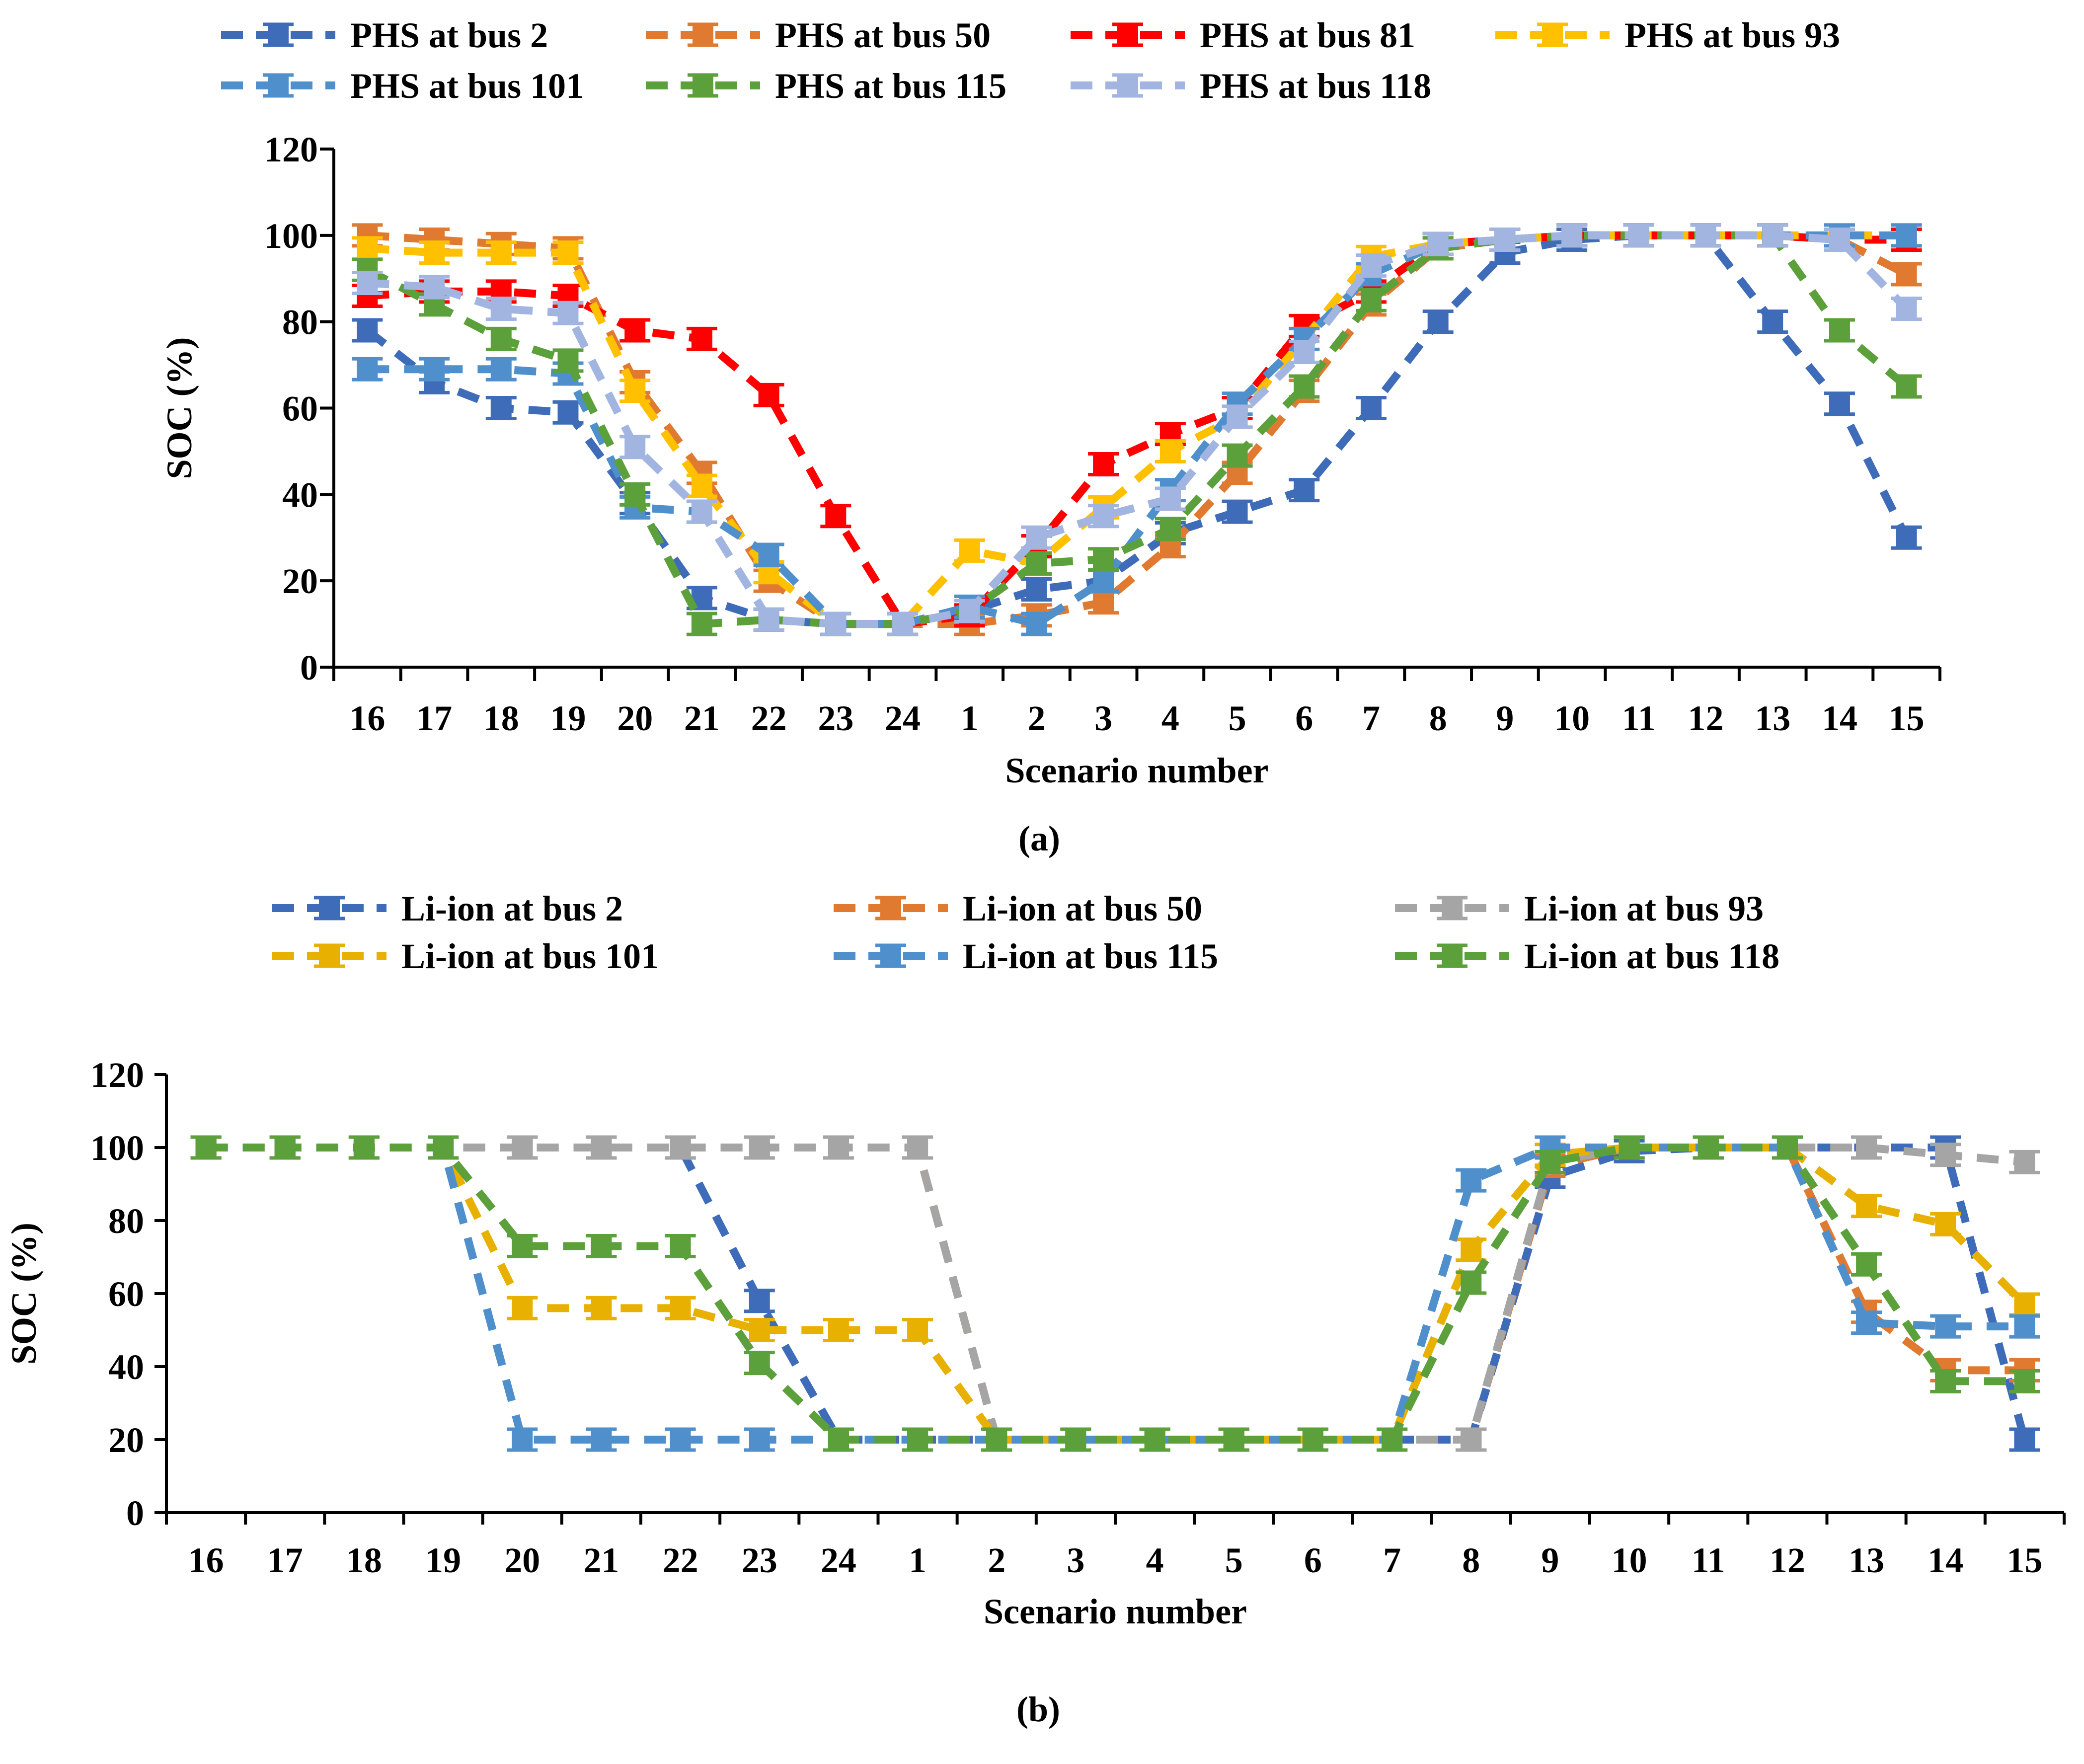  Describe the element at coordinates (1115, 1611) in the screenshot. I see `x-axis-title-b: Scenario number` at that location.